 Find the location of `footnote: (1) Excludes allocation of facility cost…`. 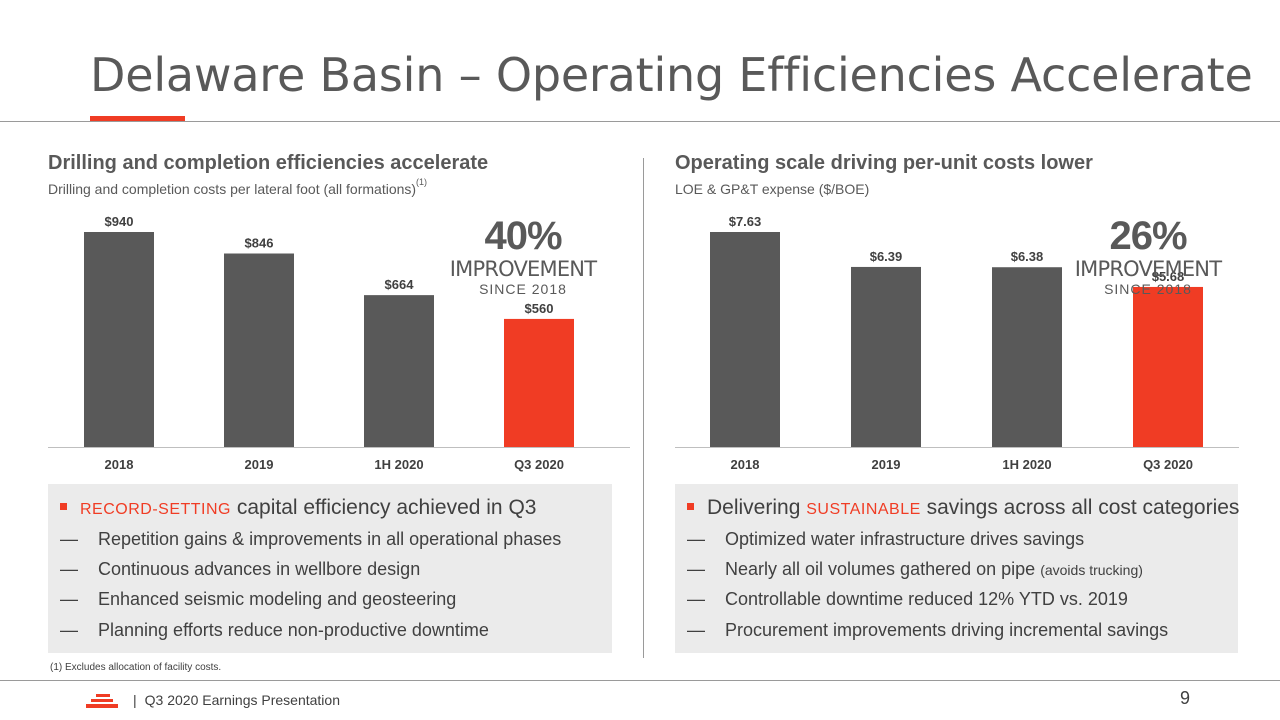

footnote: (1) Excludes allocation of facility cost… is located at coordinates (136, 667).